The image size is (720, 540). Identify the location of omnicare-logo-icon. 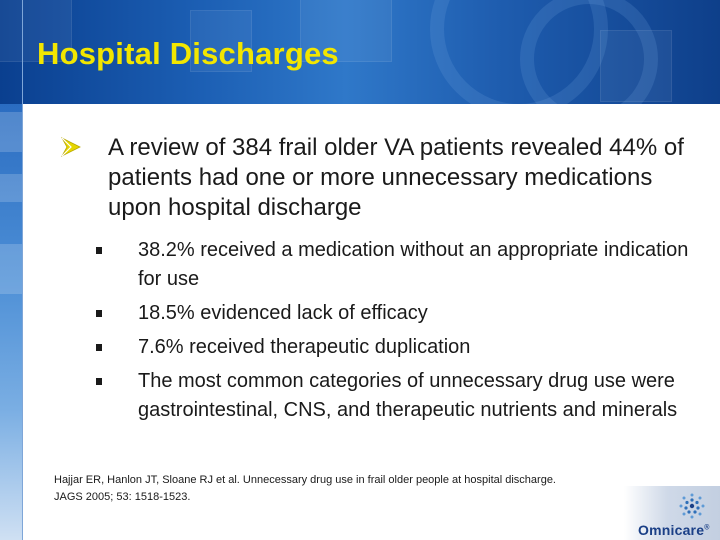
(692, 506).